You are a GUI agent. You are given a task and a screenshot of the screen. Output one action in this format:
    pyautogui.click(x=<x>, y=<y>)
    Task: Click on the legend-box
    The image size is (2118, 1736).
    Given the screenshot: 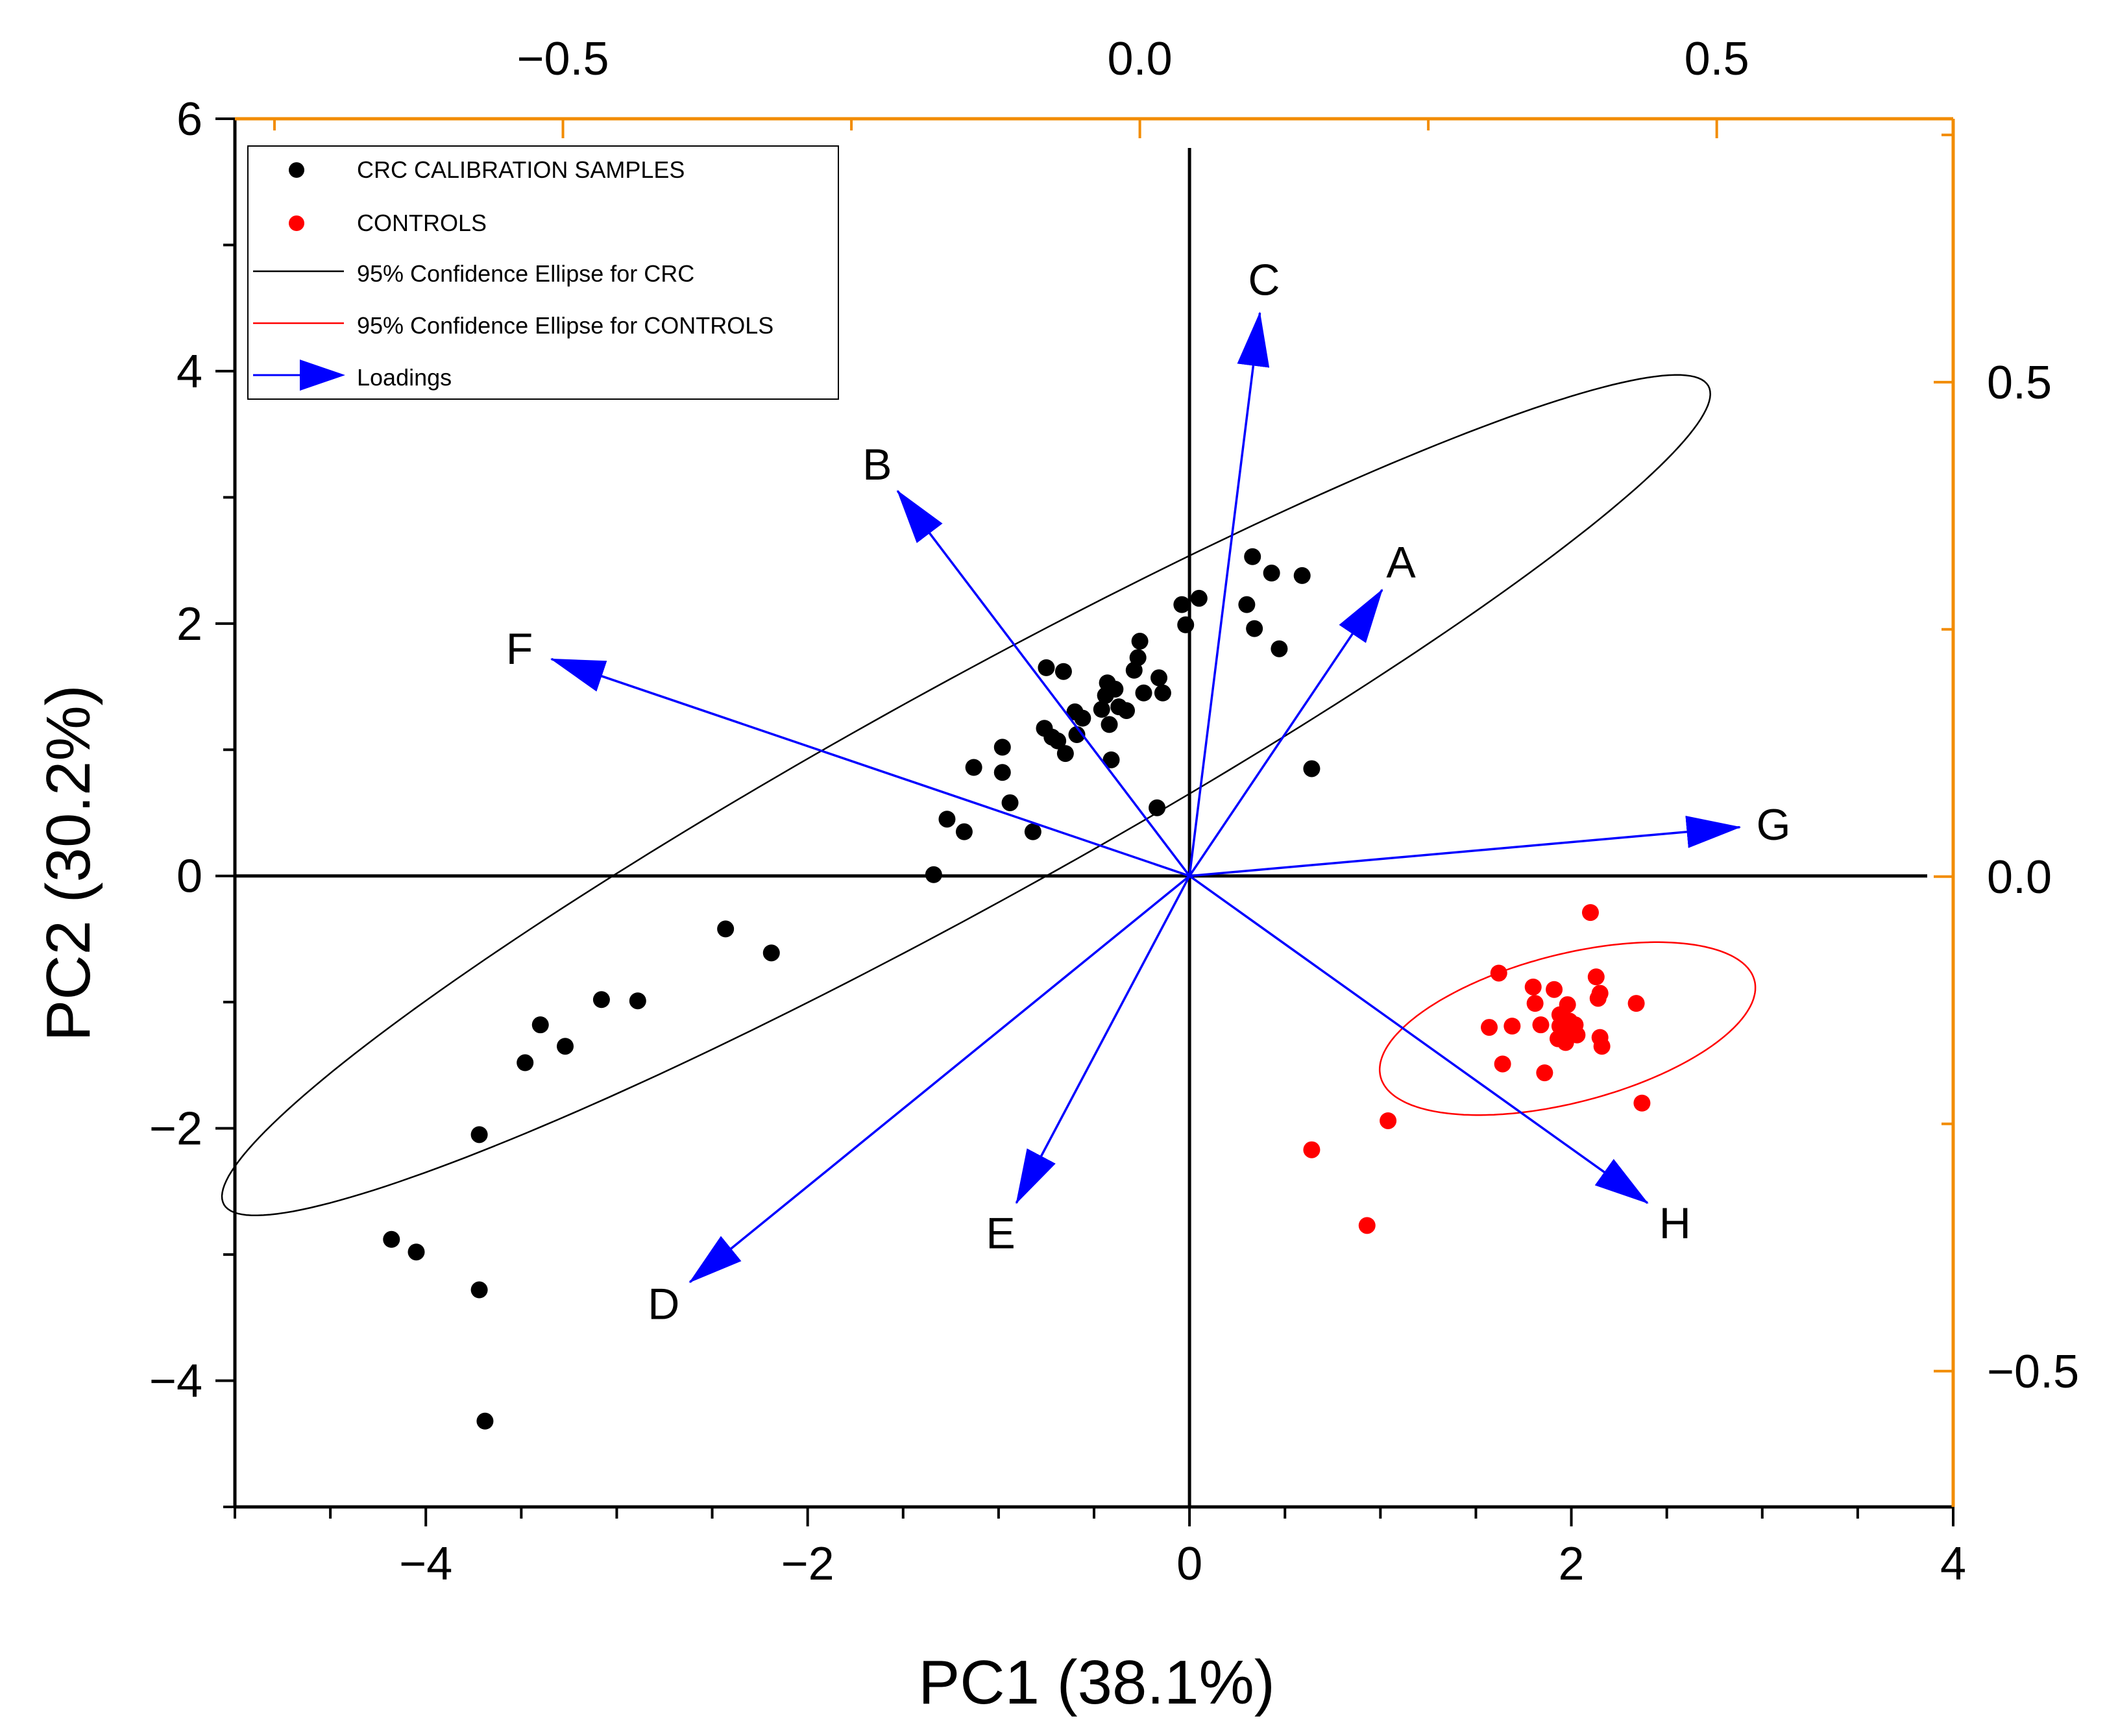 What is the action you would take?
    pyautogui.click(x=543, y=272)
    